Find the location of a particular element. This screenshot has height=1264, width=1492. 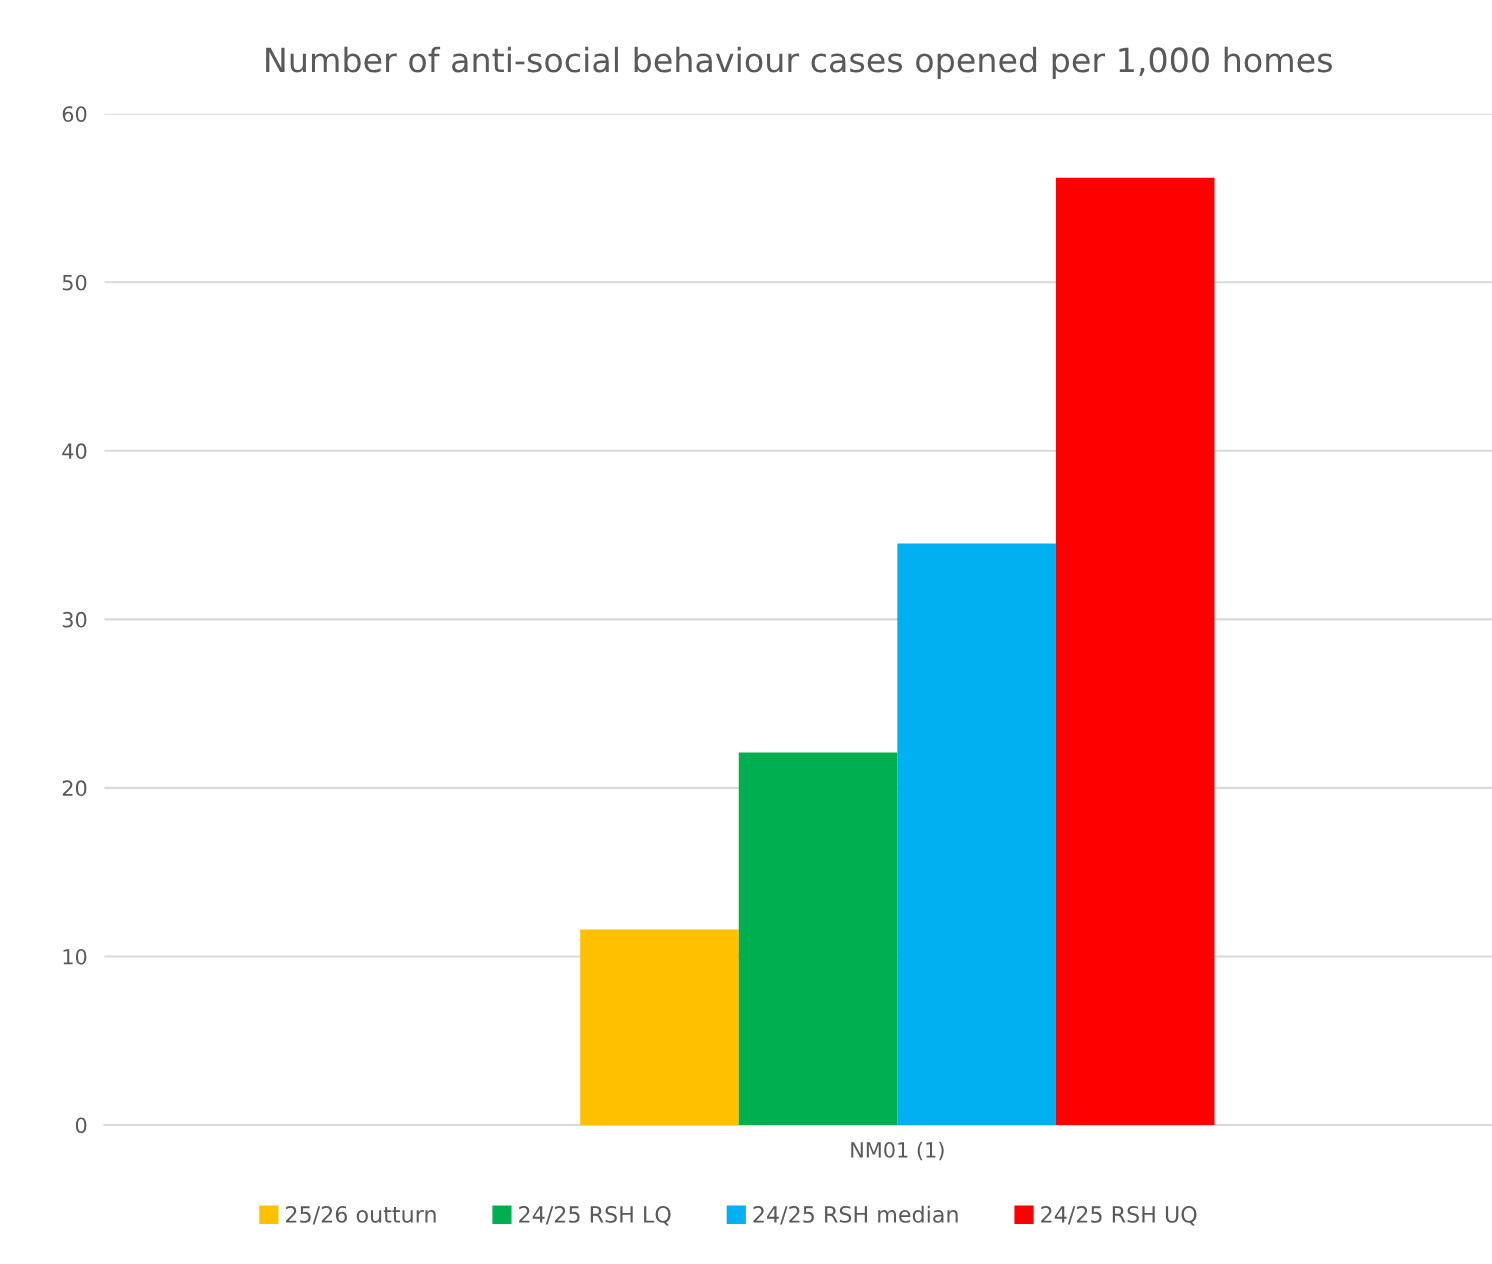

legend-label: 25/26 outturn is located at coordinates (361, 1215).